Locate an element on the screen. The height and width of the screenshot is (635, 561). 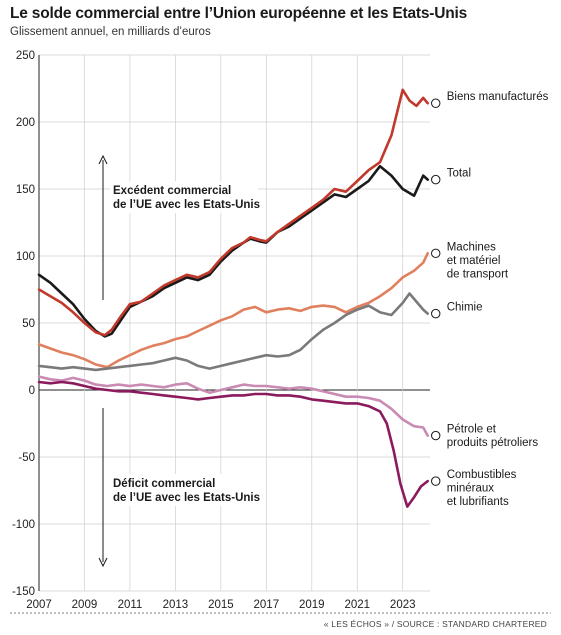
x-tick-label: 2015 is located at coordinates (221, 605).